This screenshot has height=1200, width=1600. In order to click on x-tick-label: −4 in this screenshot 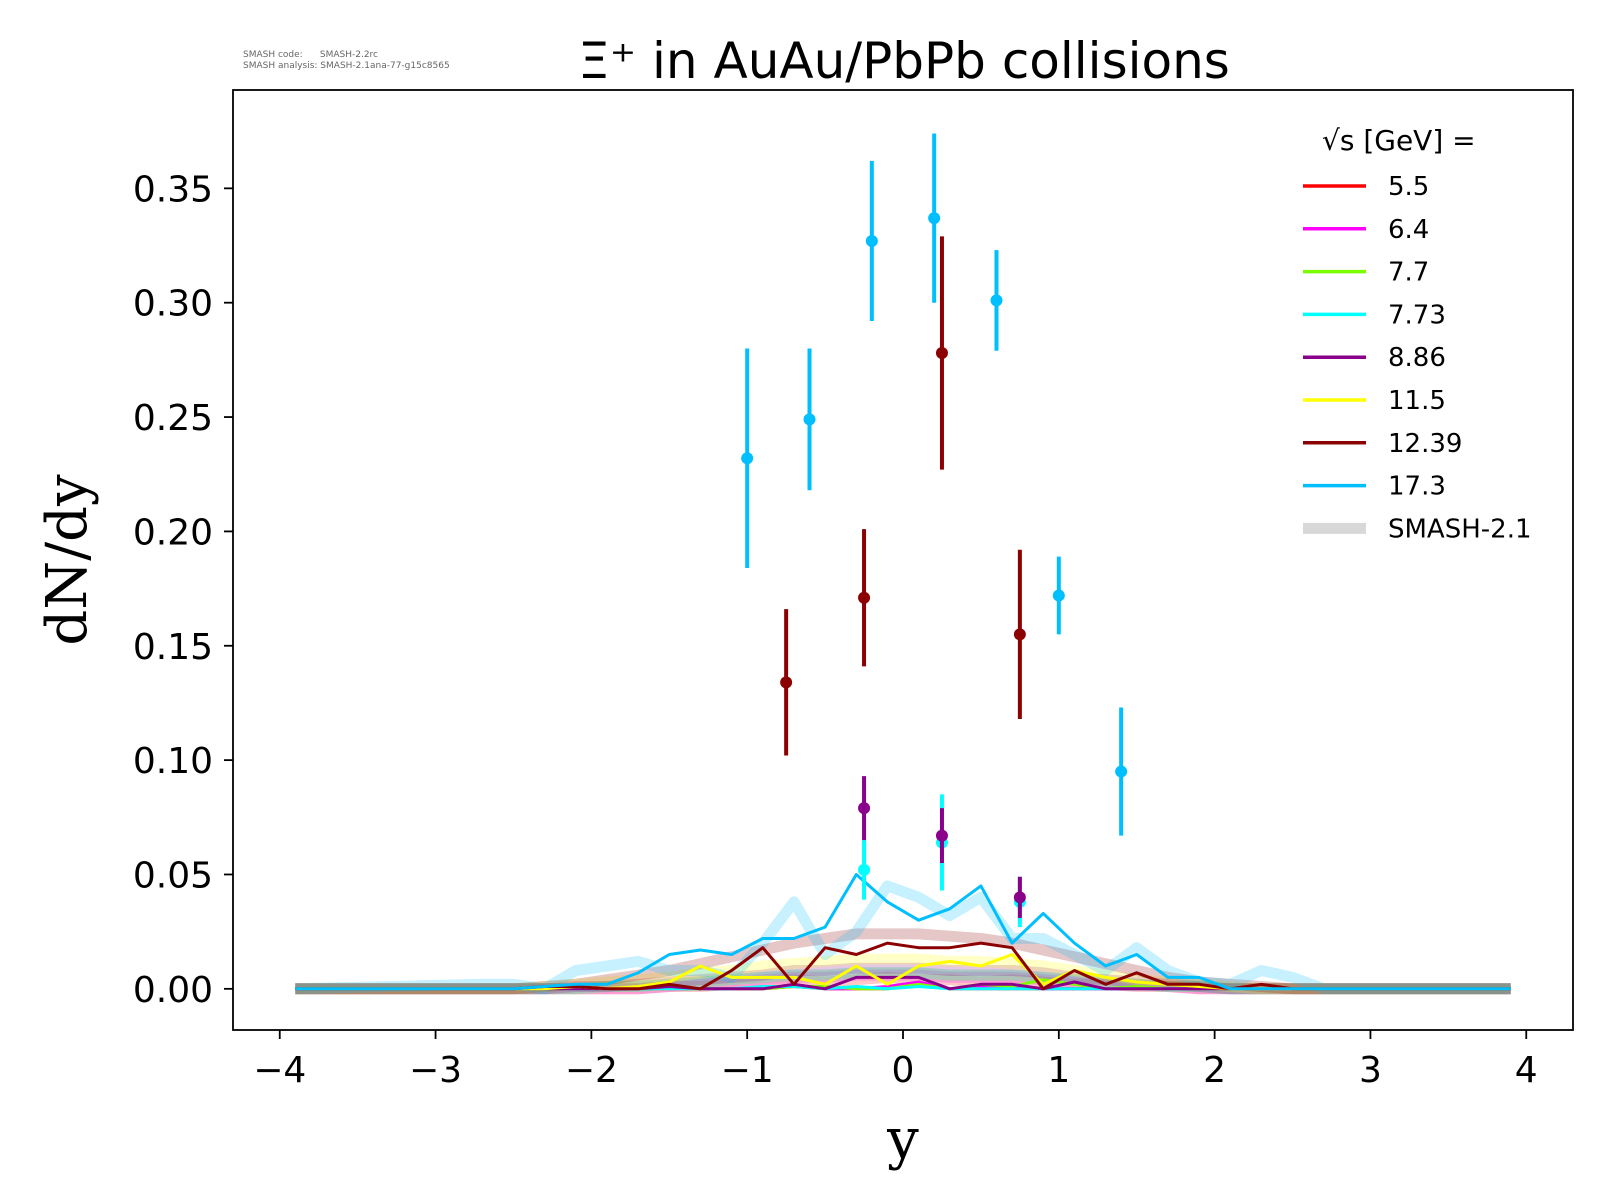, I will do `click(279, 1070)`.